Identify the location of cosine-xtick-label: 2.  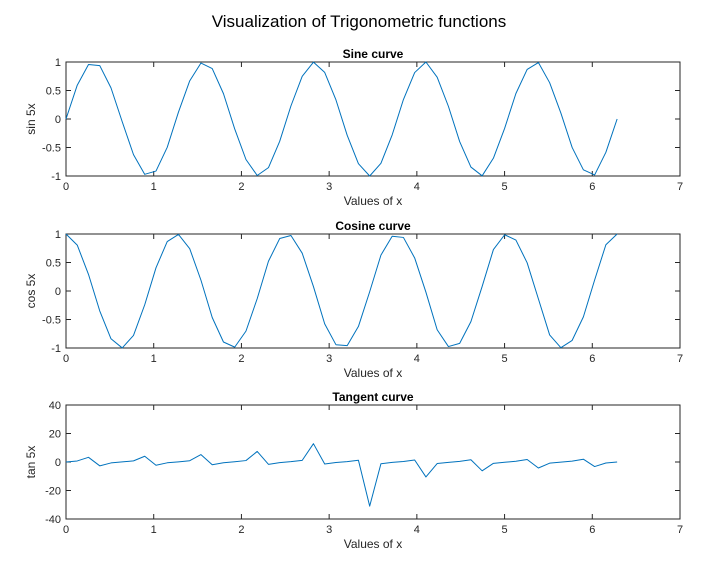
(241, 359).